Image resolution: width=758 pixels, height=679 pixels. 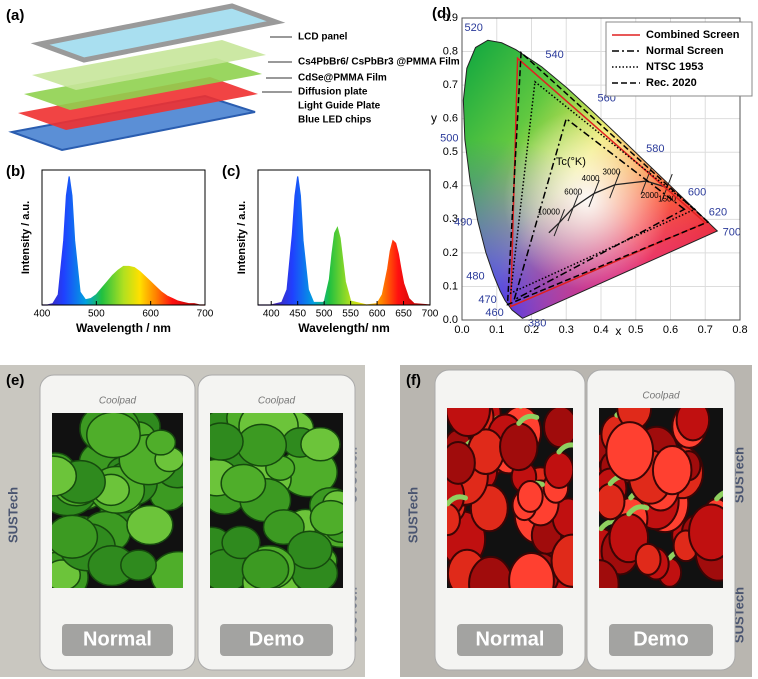 I want to click on layer-label: Cs4PbBr6/ CsPbBr3 @PMMA Film, so click(x=379, y=62).